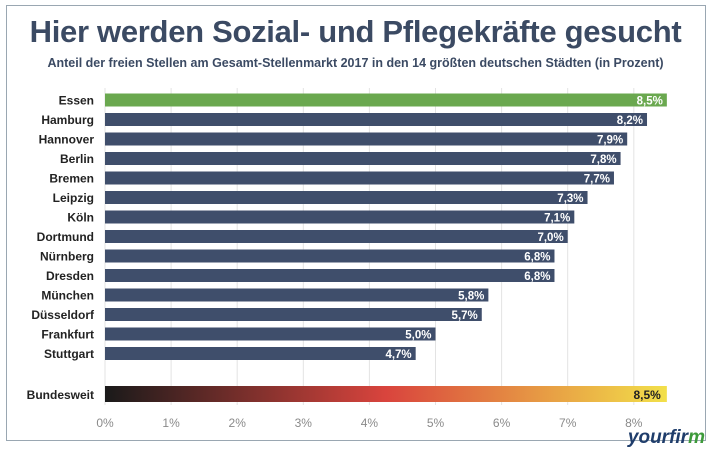 The width and height of the screenshot is (711, 450). I want to click on summary-category-label: Bundesweit, so click(60, 395).